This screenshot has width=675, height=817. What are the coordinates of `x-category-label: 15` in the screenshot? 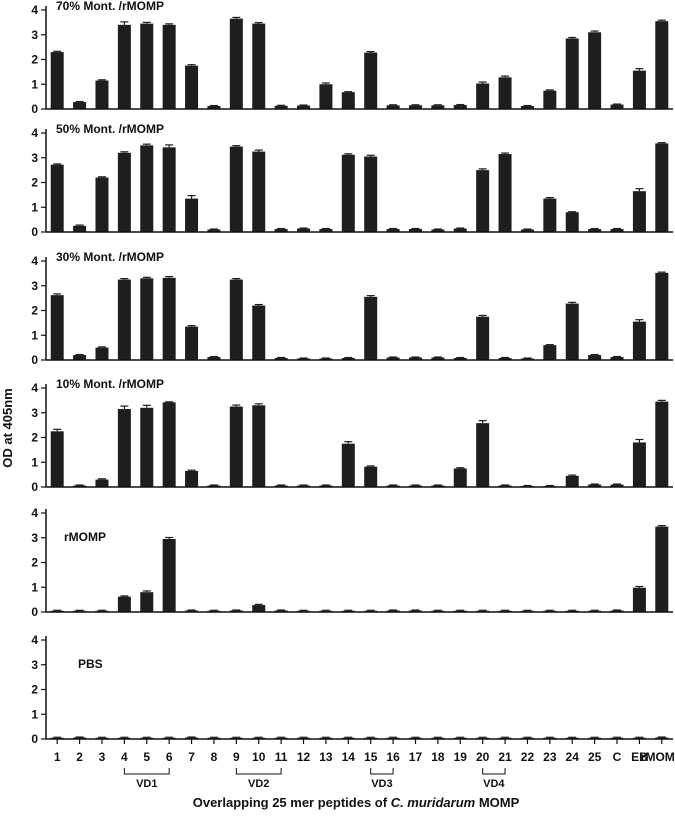 It's located at (371, 757).